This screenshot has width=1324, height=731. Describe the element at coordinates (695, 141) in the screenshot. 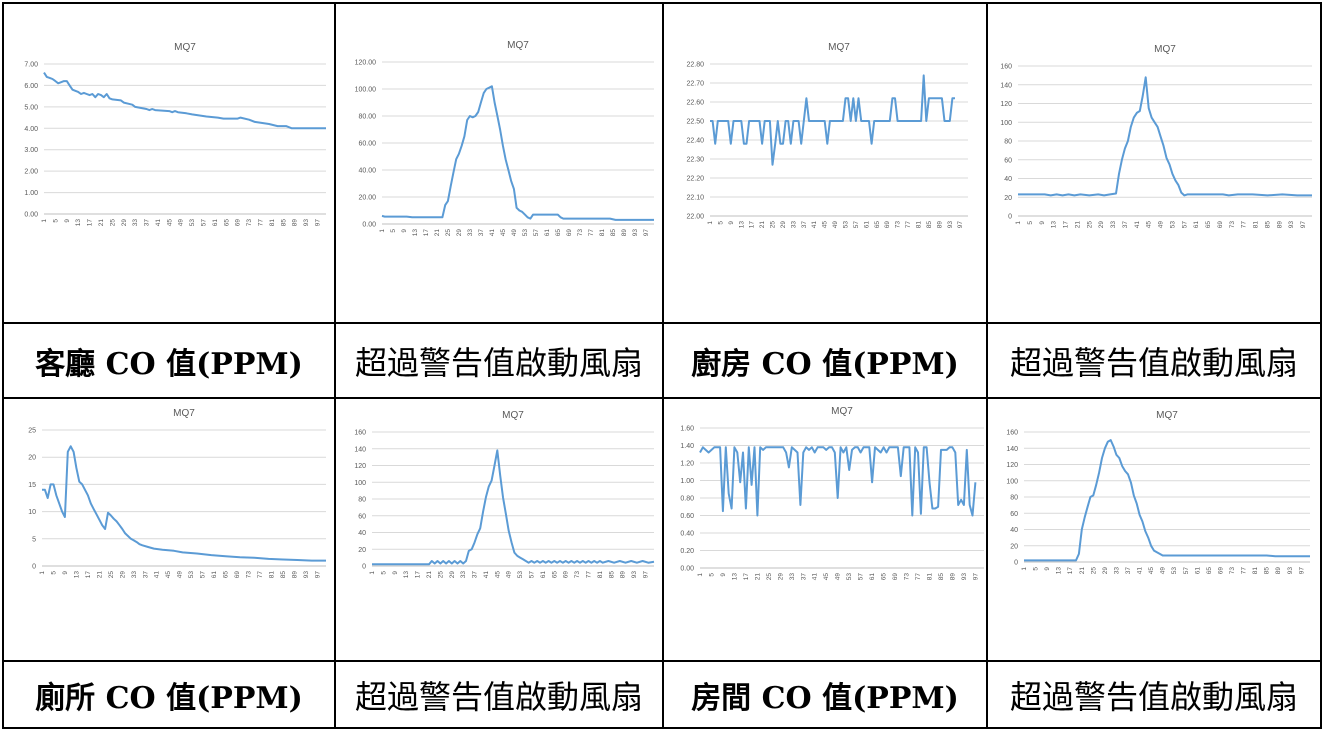

I see `y-tick-label: 22.40` at that location.